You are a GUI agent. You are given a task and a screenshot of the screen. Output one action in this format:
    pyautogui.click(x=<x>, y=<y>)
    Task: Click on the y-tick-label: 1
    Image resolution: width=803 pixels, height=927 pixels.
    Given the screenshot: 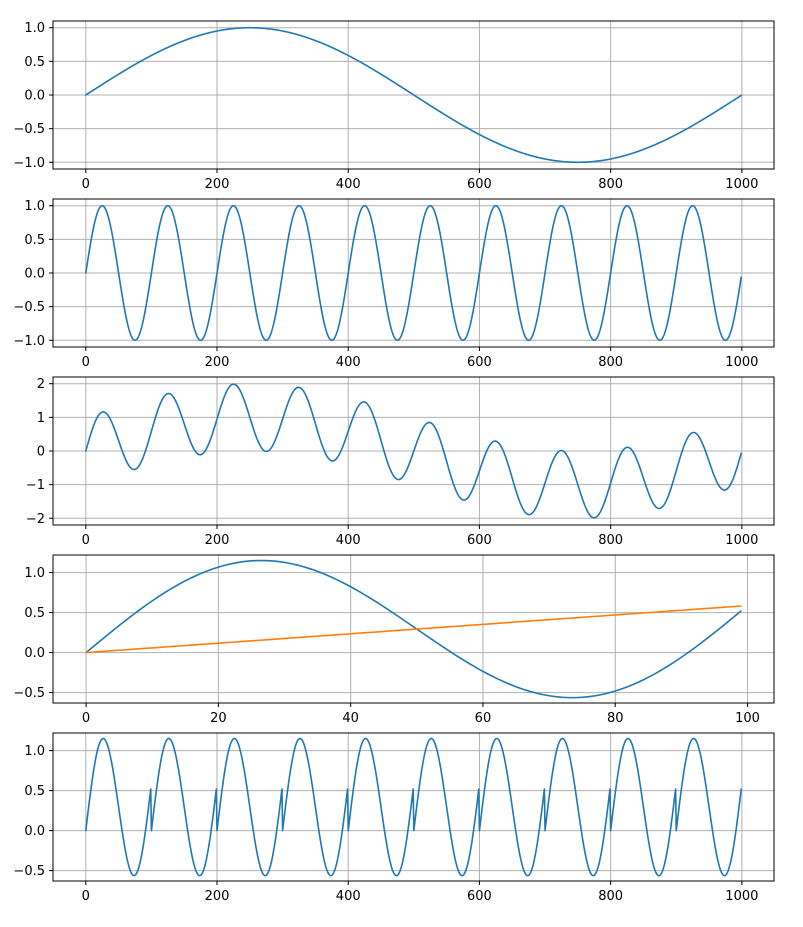 What is the action you would take?
    pyautogui.click(x=41, y=418)
    